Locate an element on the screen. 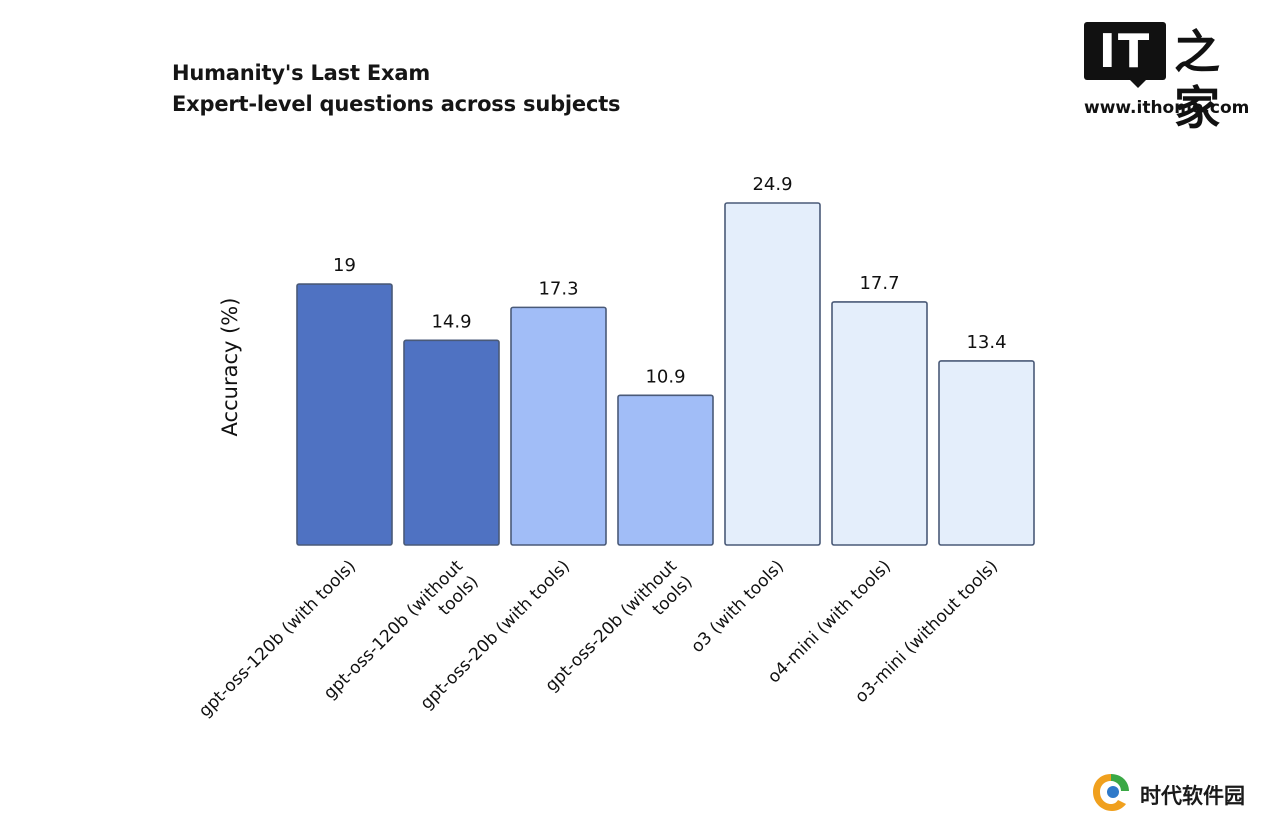  ithome-logo-icon: IT is located at coordinates (1125, 51).